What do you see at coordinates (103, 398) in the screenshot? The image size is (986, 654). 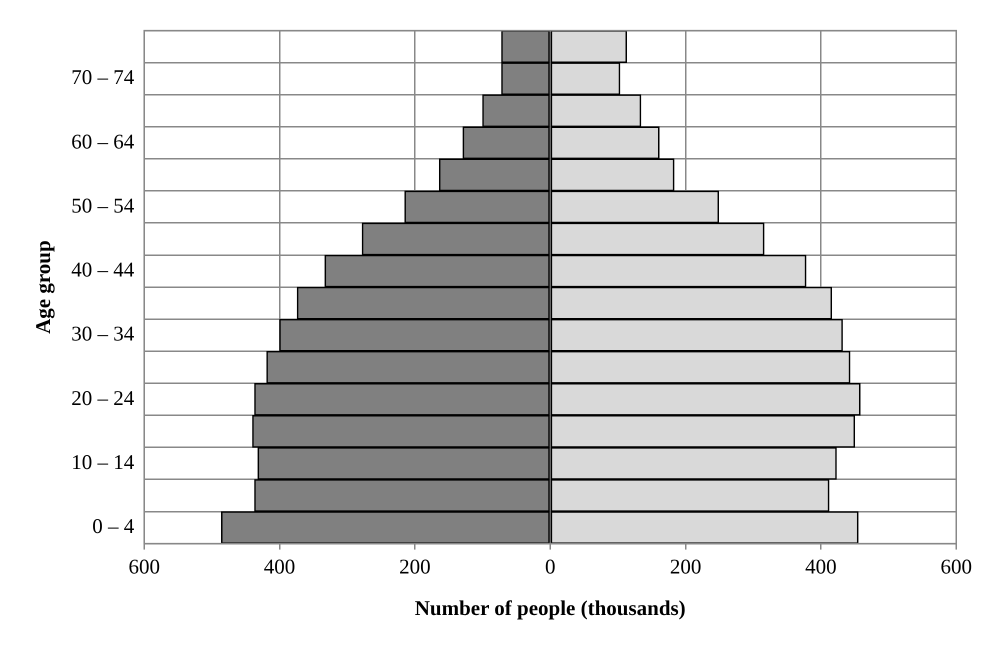 I see `y-tick-label: 20 – 24` at bounding box center [103, 398].